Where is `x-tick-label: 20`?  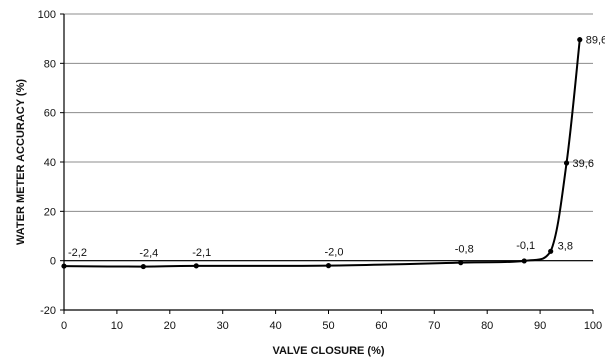
x-tick-label: 20 is located at coordinates (170, 326).